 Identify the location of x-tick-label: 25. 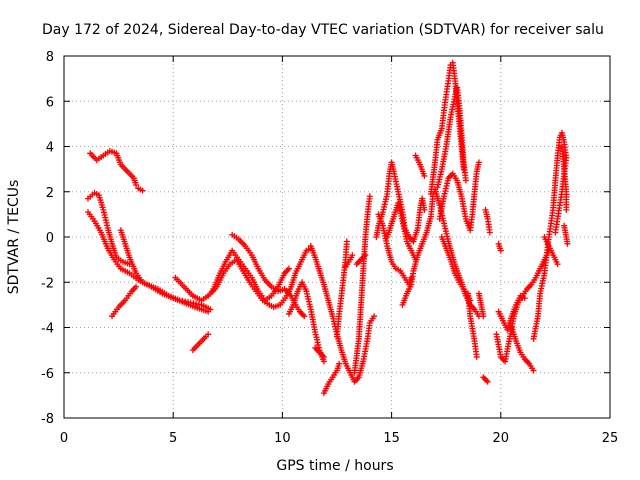
(610, 438).